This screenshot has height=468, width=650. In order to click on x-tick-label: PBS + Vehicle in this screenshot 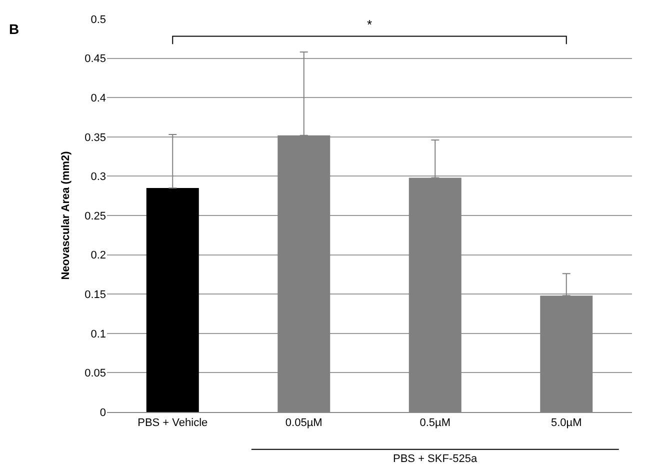, I will do `click(173, 423)`.